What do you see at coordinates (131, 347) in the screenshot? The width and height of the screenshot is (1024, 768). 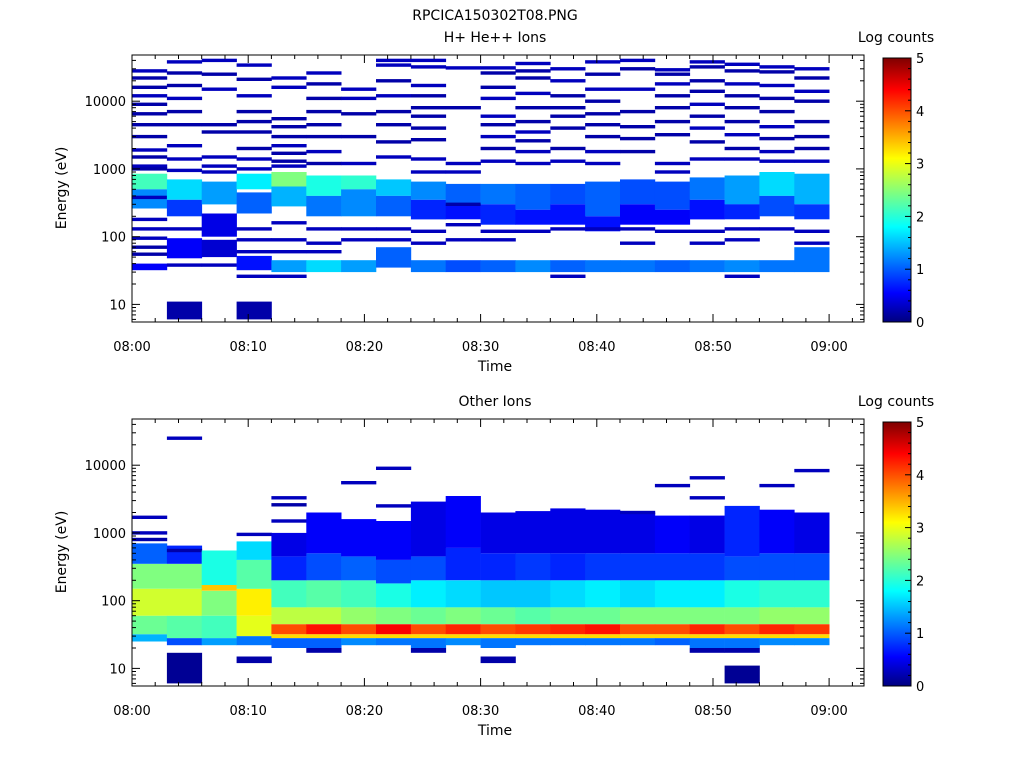 I see `x-tick-label: 08:00` at bounding box center [131, 347].